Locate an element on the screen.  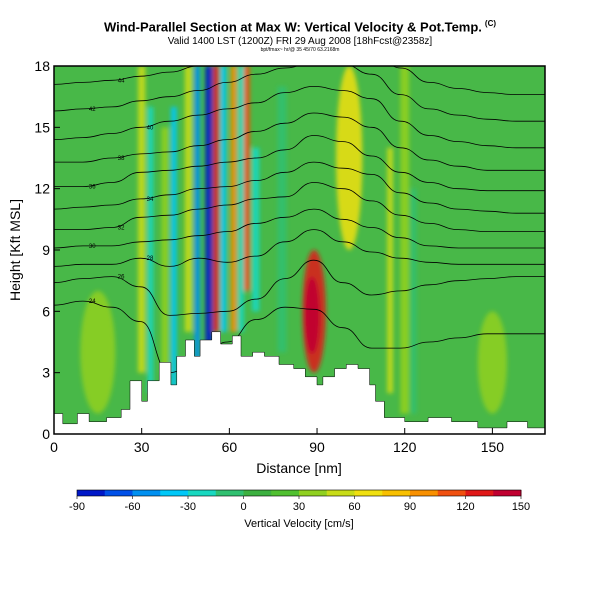
y-tick-label: 6 is located at coordinates (46, 311).